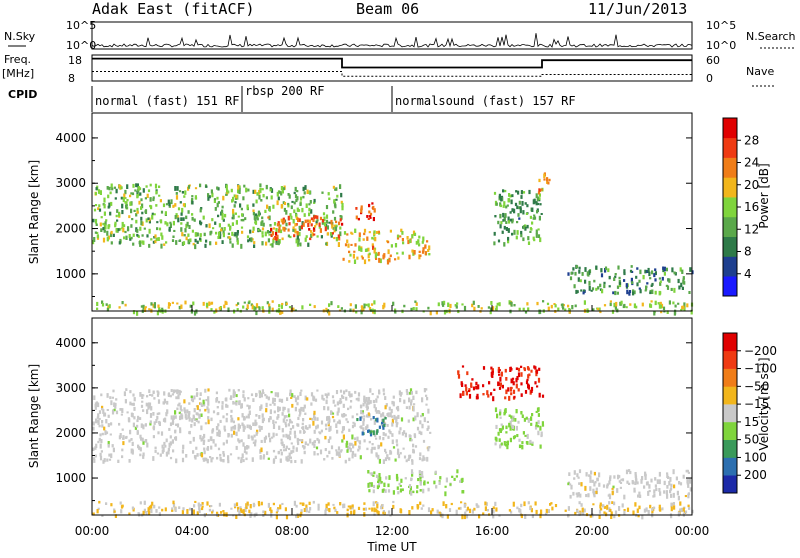 The image size is (800, 558). What do you see at coordinates (713, 60) in the screenshot?
I see `nave-tick-top: 60` at bounding box center [713, 60].